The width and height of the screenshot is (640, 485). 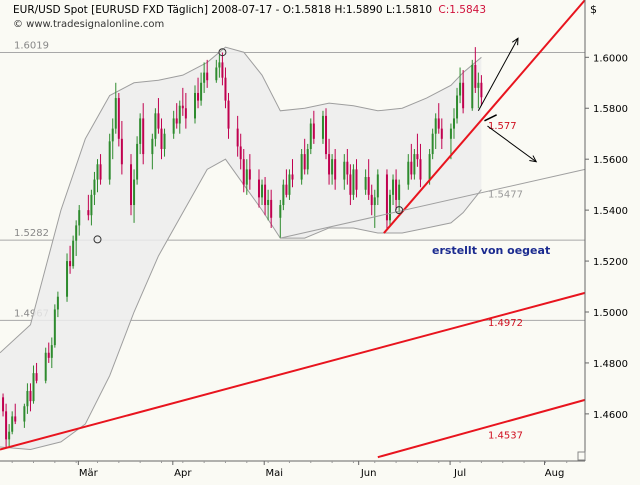 I want to click on y-tick-label-4: 1.5400, so click(x=610, y=211).